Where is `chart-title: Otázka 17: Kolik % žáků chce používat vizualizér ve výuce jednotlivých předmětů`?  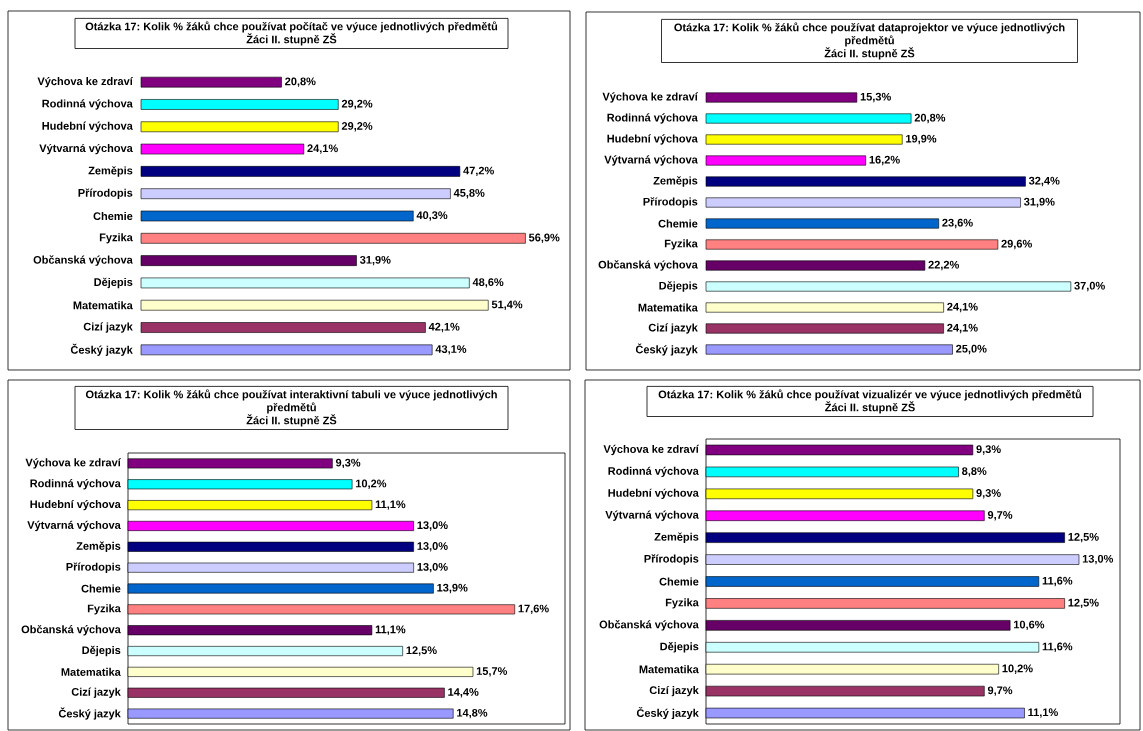 chart-title: Otázka 17: Kolik % žáků chce používat vizualizér ve výuce jednotlivých předmětů is located at coordinates (870, 395).